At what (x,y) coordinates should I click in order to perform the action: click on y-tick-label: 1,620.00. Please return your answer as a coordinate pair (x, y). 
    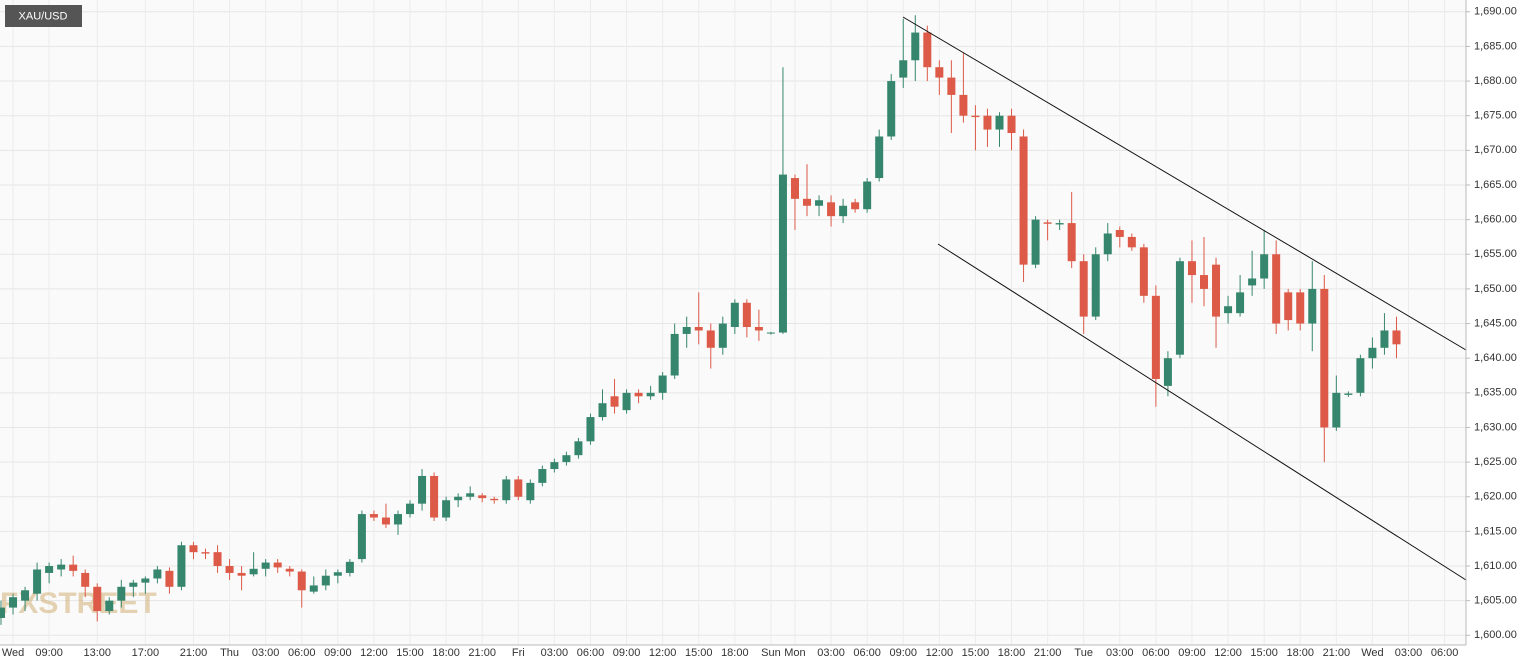
    Looking at the image, I should click on (1495, 497).